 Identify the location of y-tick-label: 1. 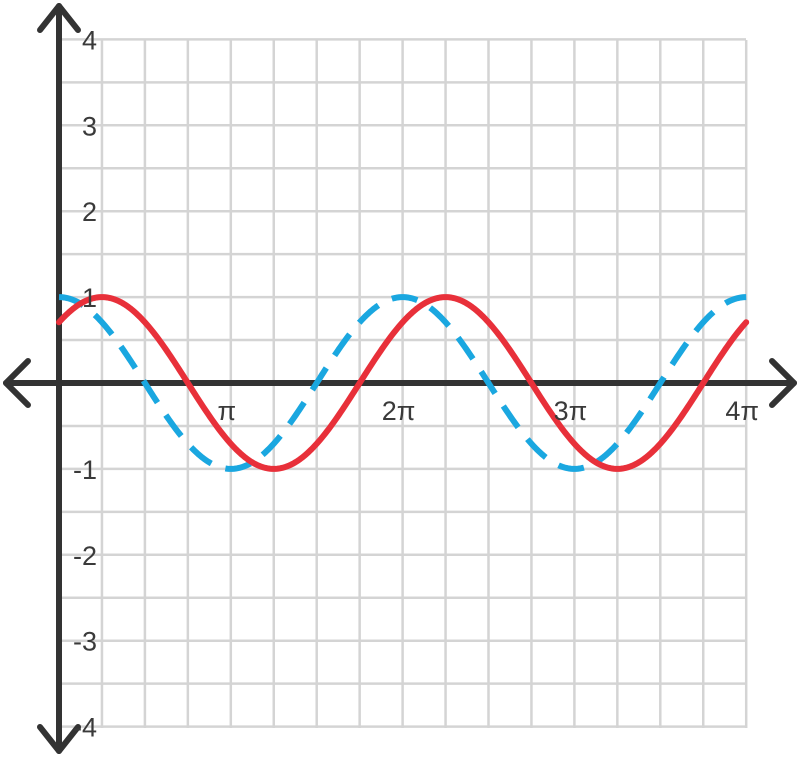
(89, 298).